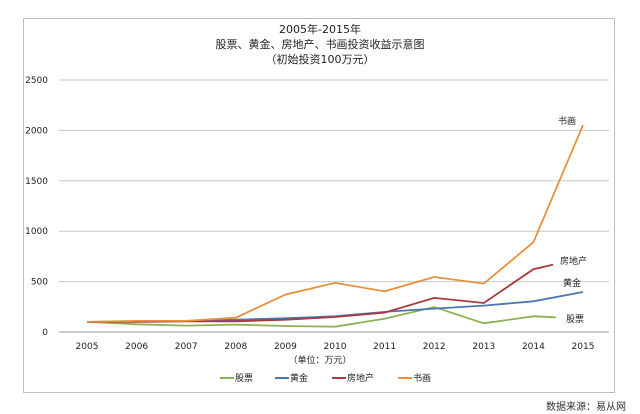  Describe the element at coordinates (567, 121) in the screenshot. I see `series-end-label: 书画` at that location.